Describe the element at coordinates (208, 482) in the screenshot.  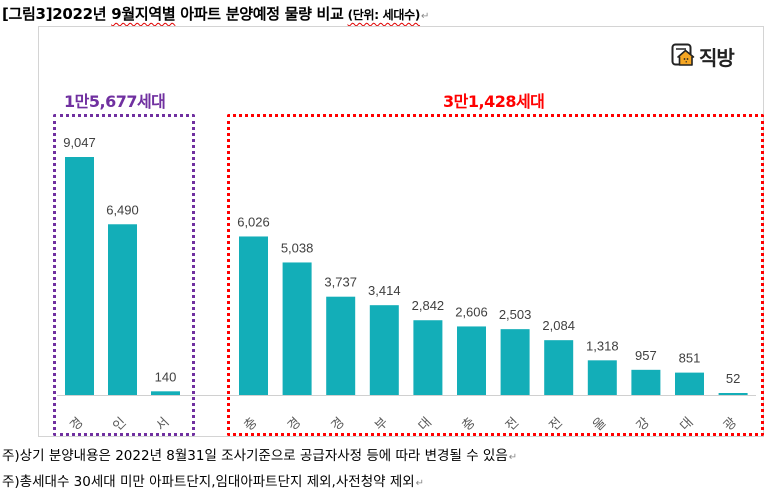
I see `footnote-2-text: 주)총세대수 30세대 미만 아파트단지,임대아파트단지 제외,사전청약 제외` at that location.